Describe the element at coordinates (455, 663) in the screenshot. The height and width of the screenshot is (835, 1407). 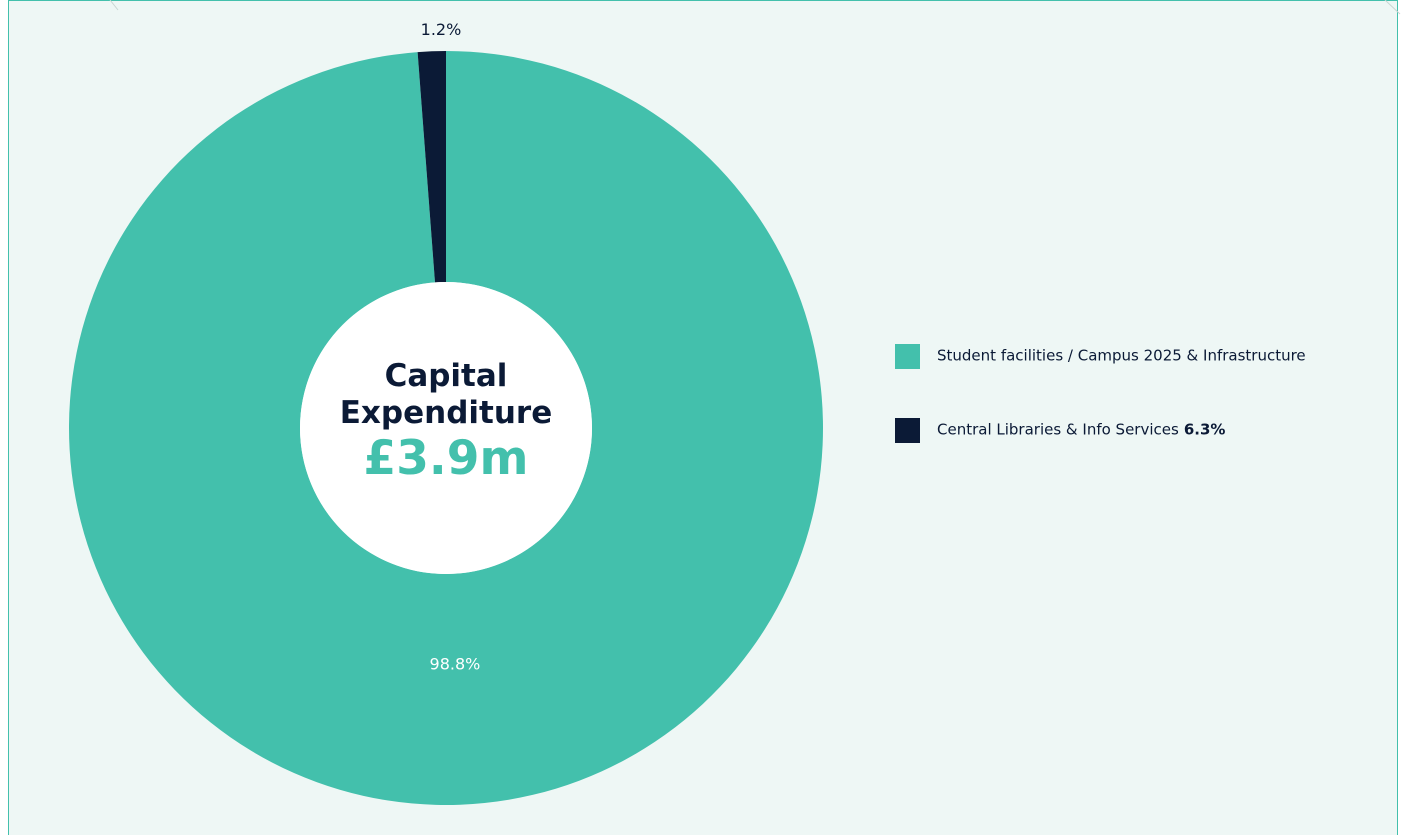
I see `data-label: 98.8%` at that location.